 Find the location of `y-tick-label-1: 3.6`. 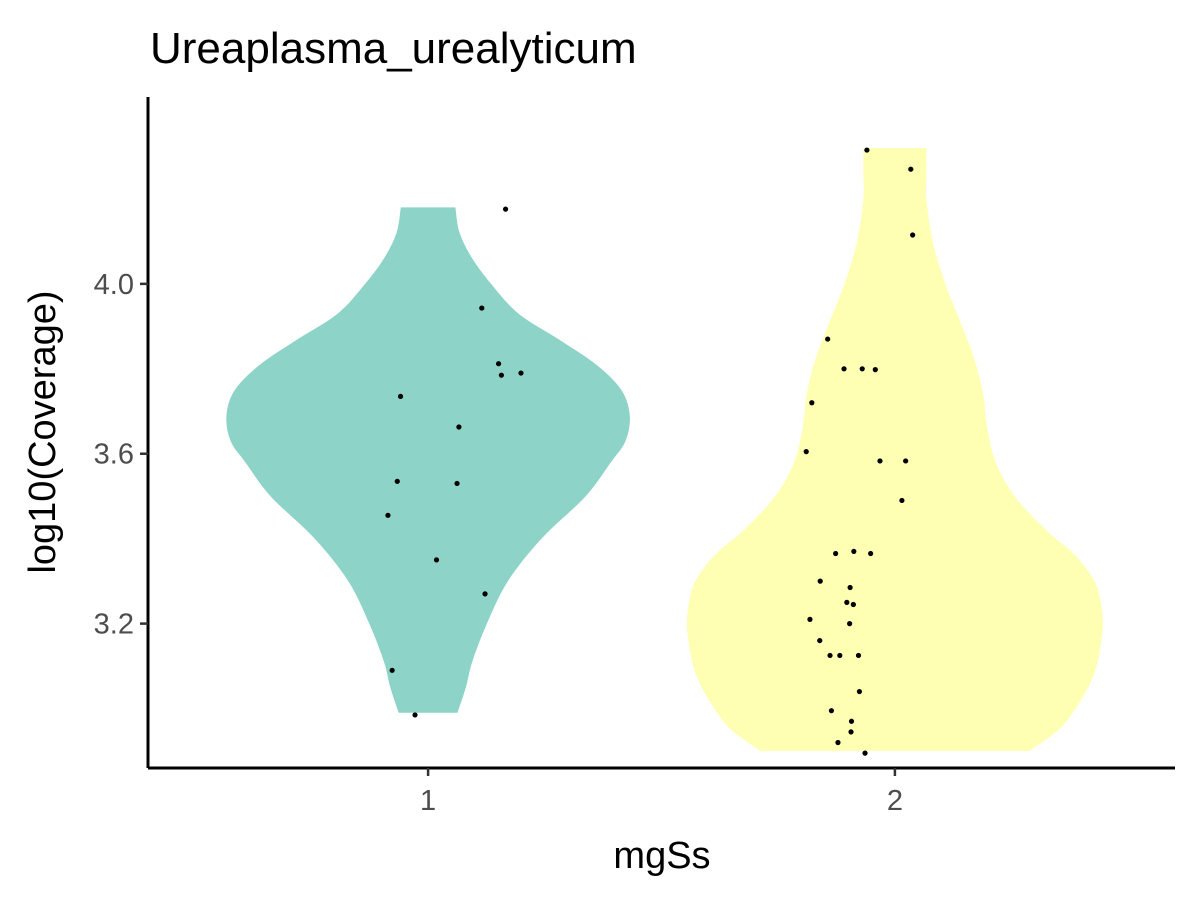

y-tick-label-1: 3.6 is located at coordinates (114, 455).